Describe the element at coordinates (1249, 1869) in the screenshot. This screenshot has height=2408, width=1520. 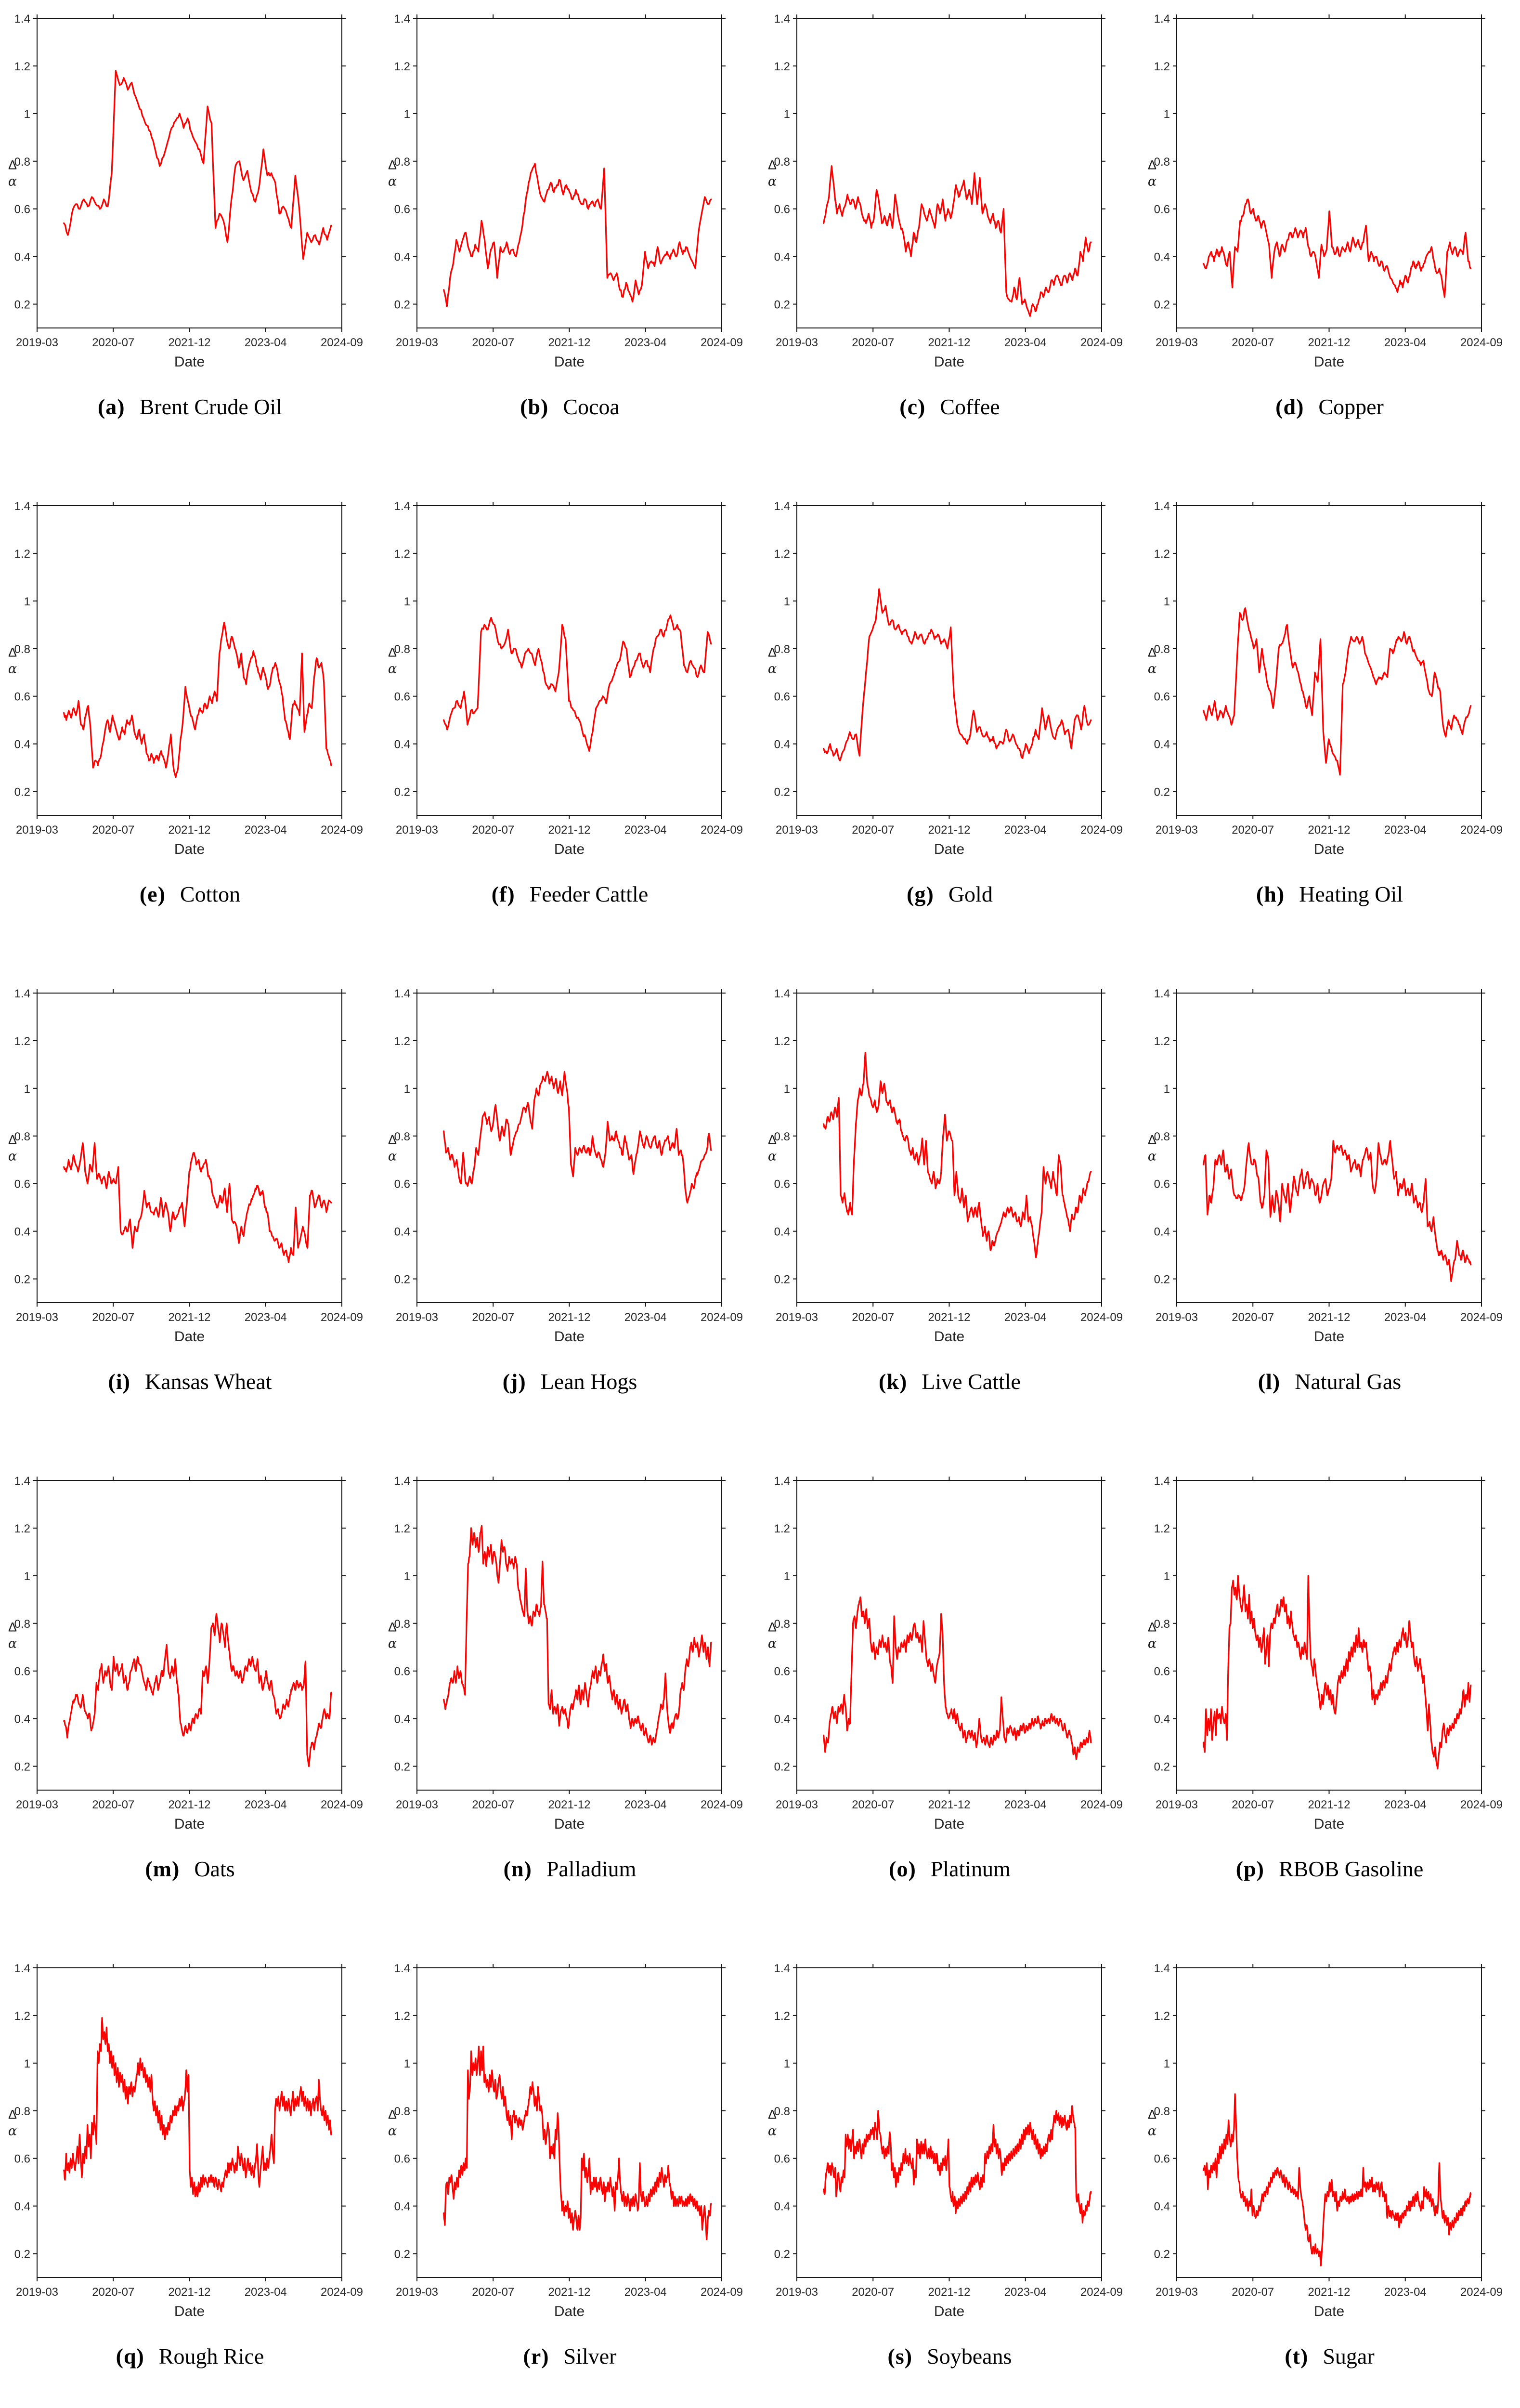
I see `caption-letter: (p)` at that location.